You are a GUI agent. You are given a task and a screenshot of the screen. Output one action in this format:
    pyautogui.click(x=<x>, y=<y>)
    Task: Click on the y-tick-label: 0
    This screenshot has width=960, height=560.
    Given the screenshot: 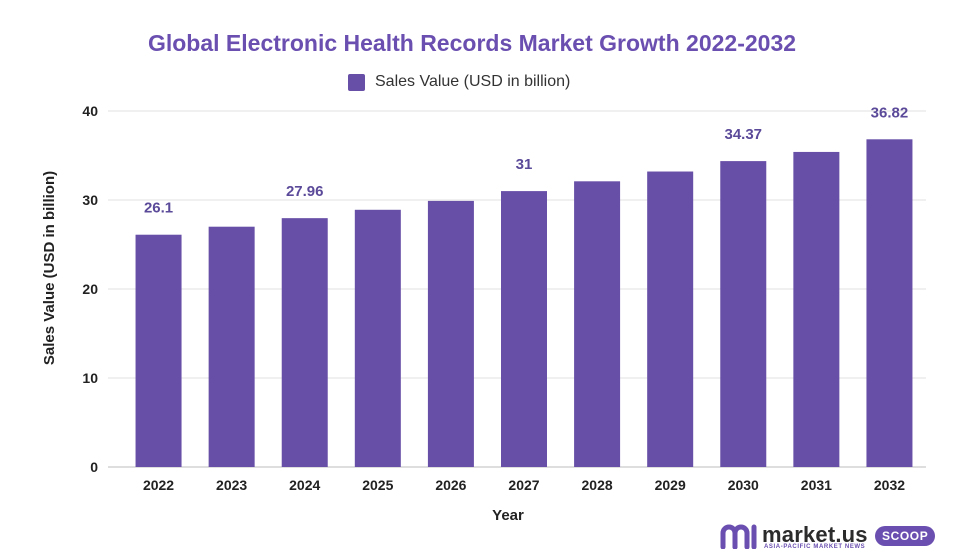 What is the action you would take?
    pyautogui.click(x=94, y=467)
    